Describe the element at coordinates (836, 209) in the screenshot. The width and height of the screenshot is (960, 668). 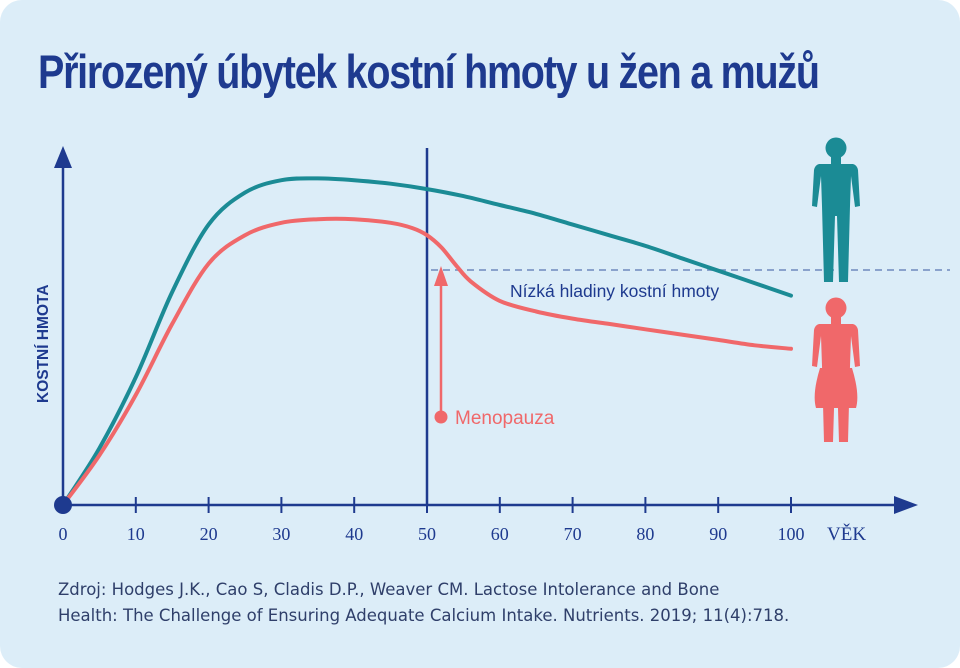
I see `male-figure-icon` at that location.